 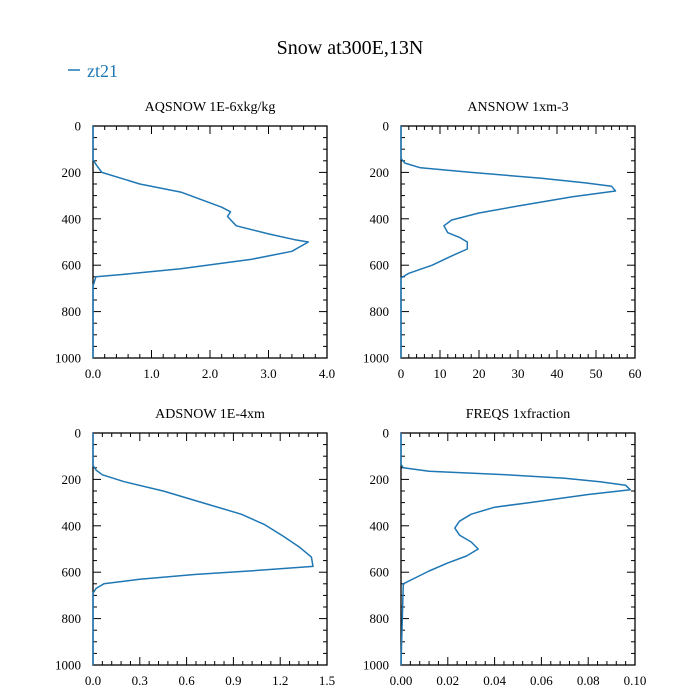 What do you see at coordinates (440, 373) in the screenshot?
I see `x-tick-label: 10` at bounding box center [440, 373].